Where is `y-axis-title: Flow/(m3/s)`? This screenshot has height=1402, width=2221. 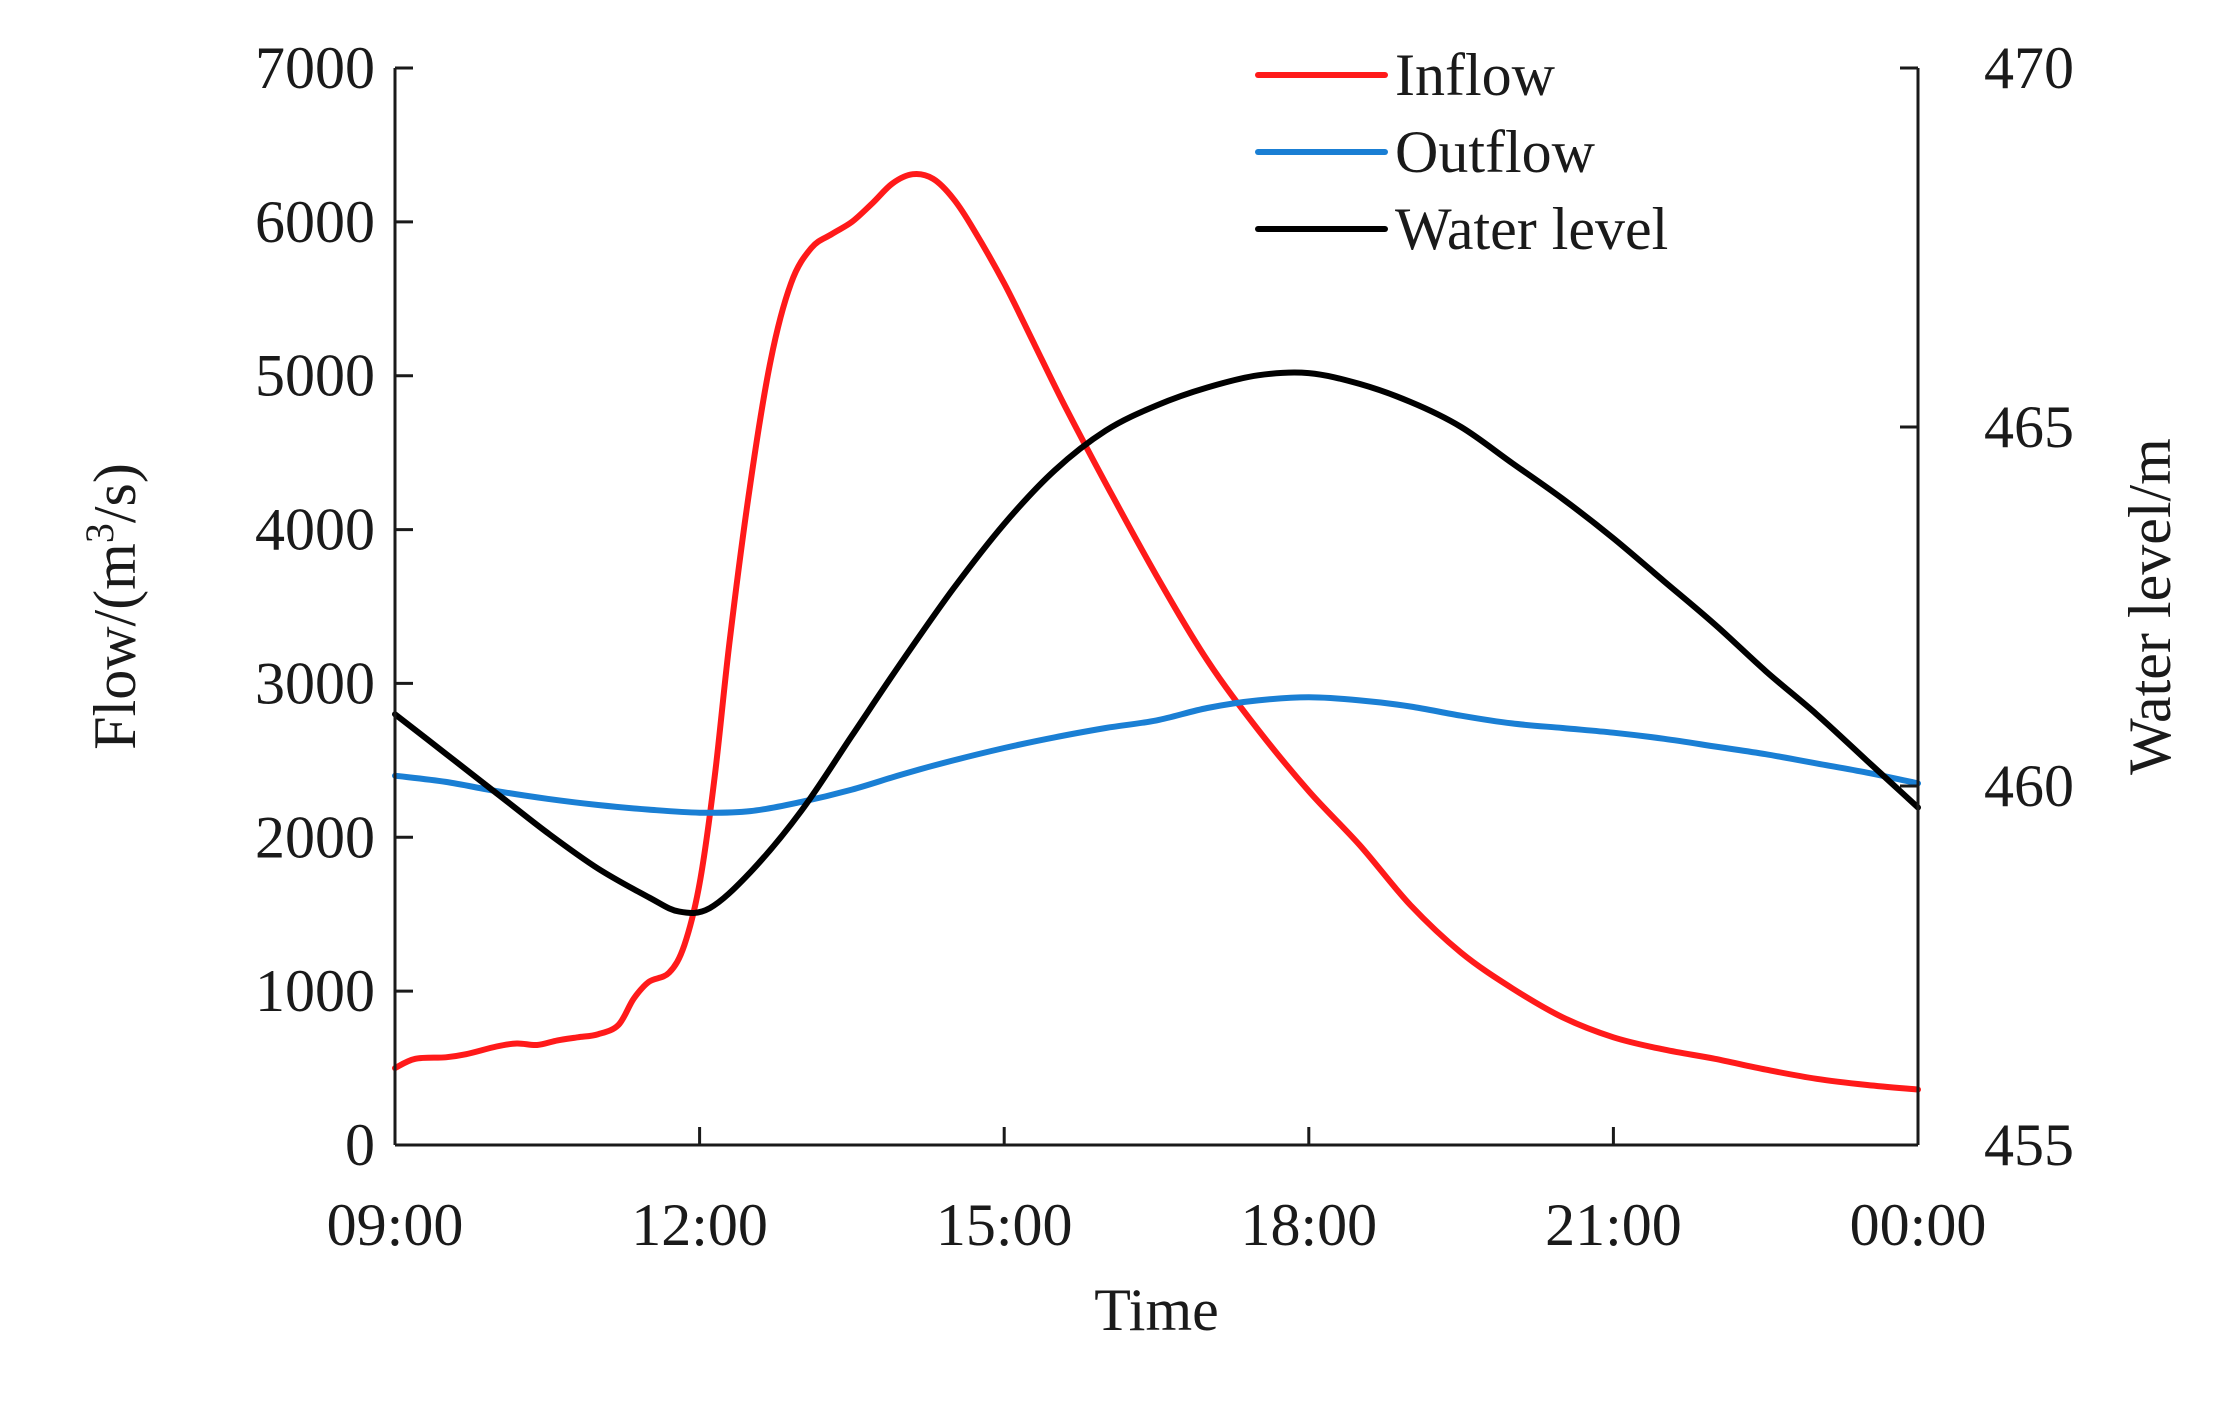 y-axis-title: Flow/(m3/s) is located at coordinates (112, 606).